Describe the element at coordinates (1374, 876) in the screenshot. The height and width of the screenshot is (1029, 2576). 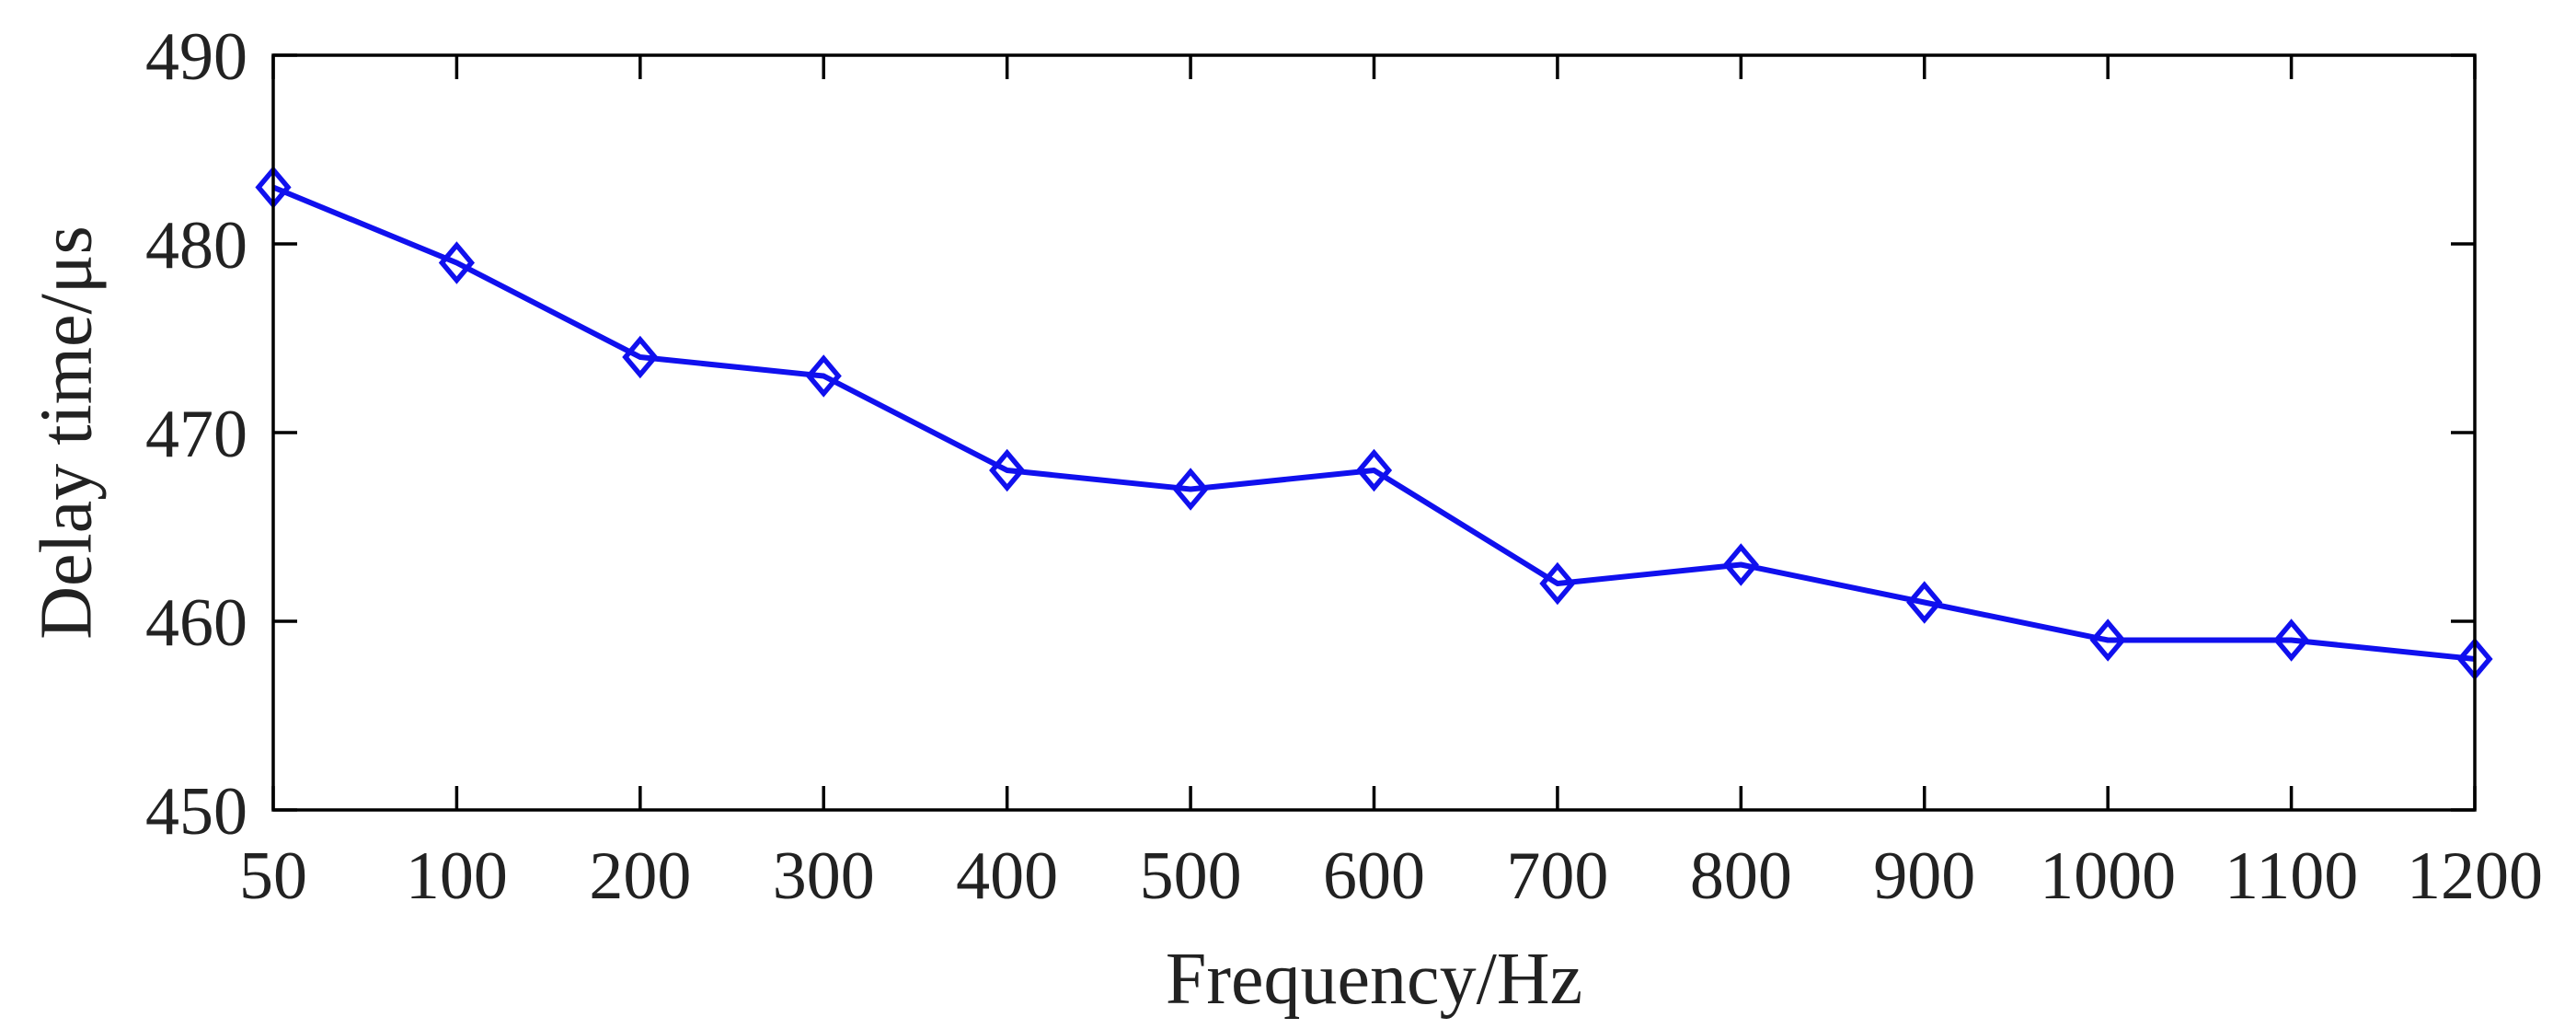
I see `x-tick-label: 600` at that location.